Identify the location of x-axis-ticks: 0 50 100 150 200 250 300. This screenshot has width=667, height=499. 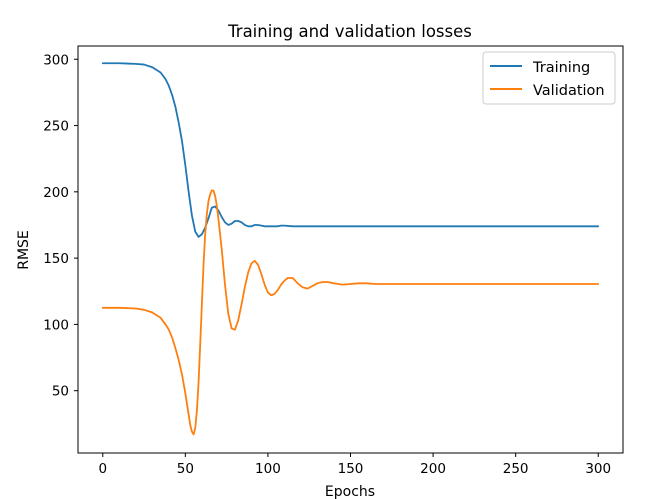
(354, 465).